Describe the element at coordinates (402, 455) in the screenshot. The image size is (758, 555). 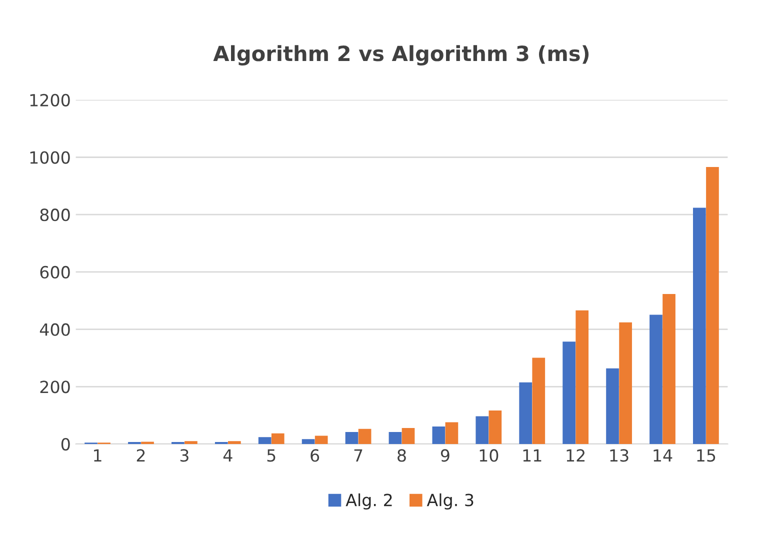
I see `x-tick-label: 8` at that location.